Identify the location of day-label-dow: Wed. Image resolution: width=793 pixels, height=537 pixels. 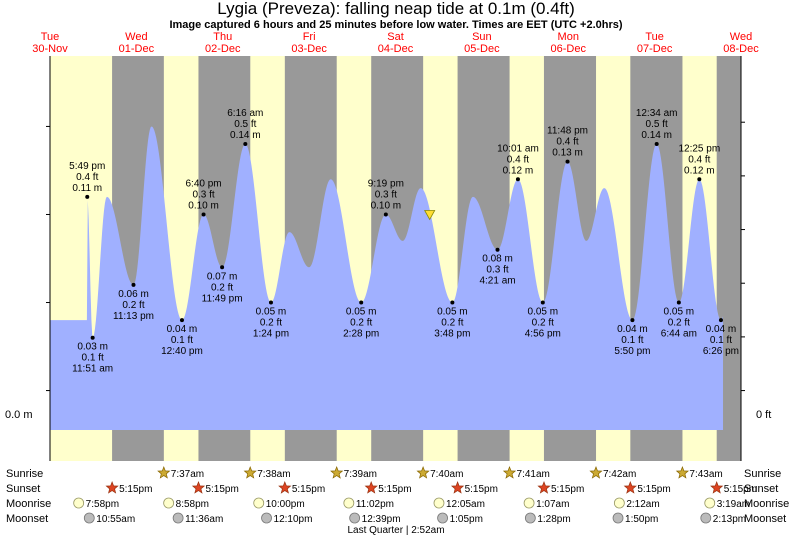
(136, 37).